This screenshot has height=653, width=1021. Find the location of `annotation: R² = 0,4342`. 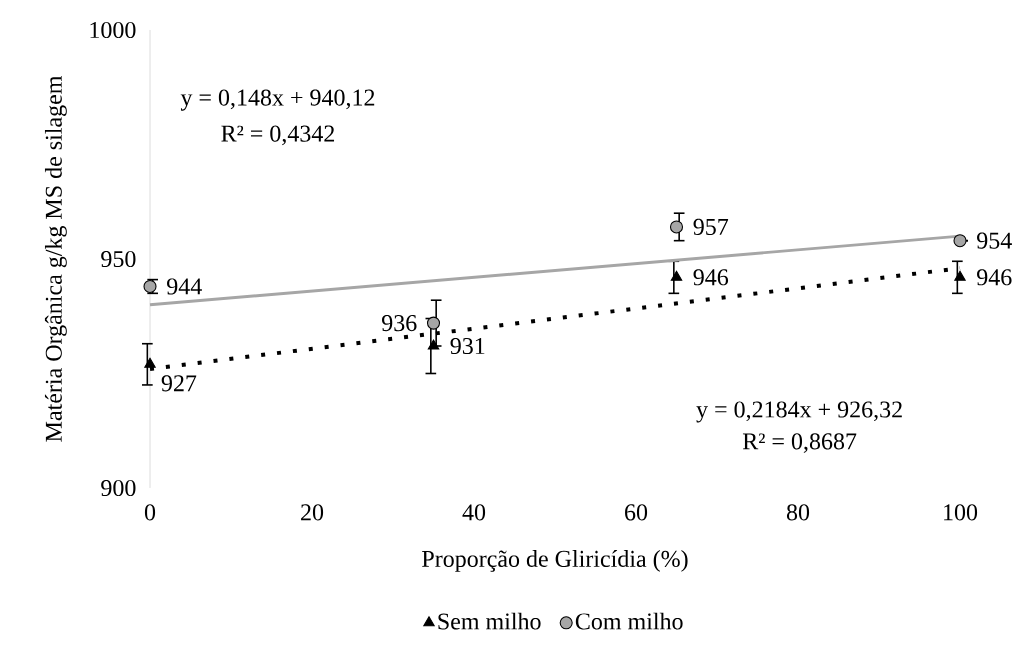

annotation: R² = 0,4342 is located at coordinates (278, 135).